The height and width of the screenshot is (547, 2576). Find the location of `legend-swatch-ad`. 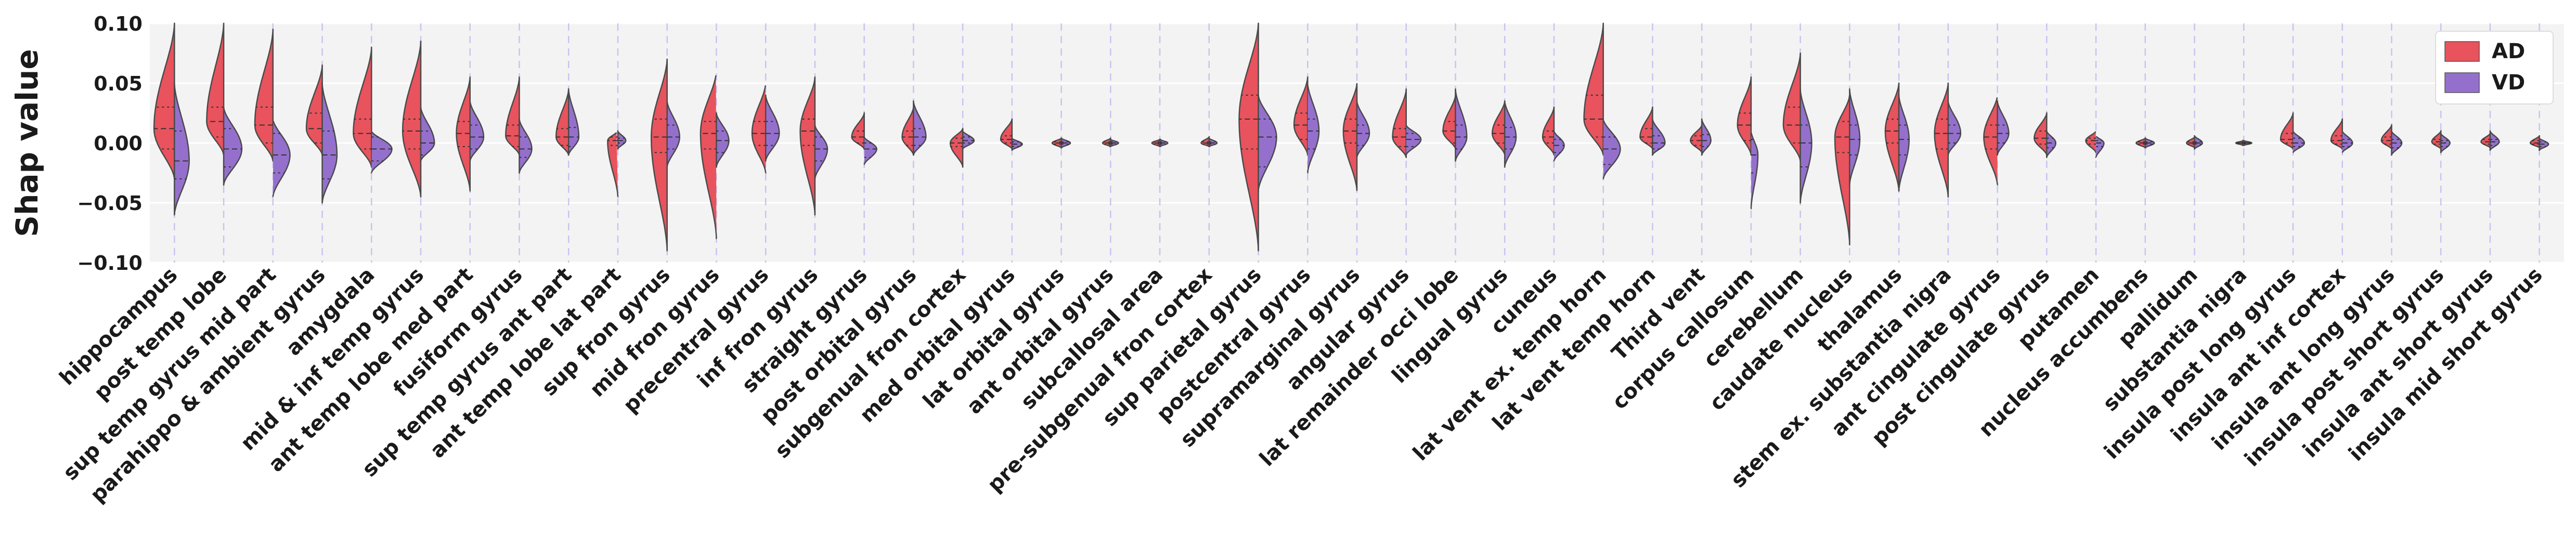

legend-swatch-ad is located at coordinates (2462, 51).